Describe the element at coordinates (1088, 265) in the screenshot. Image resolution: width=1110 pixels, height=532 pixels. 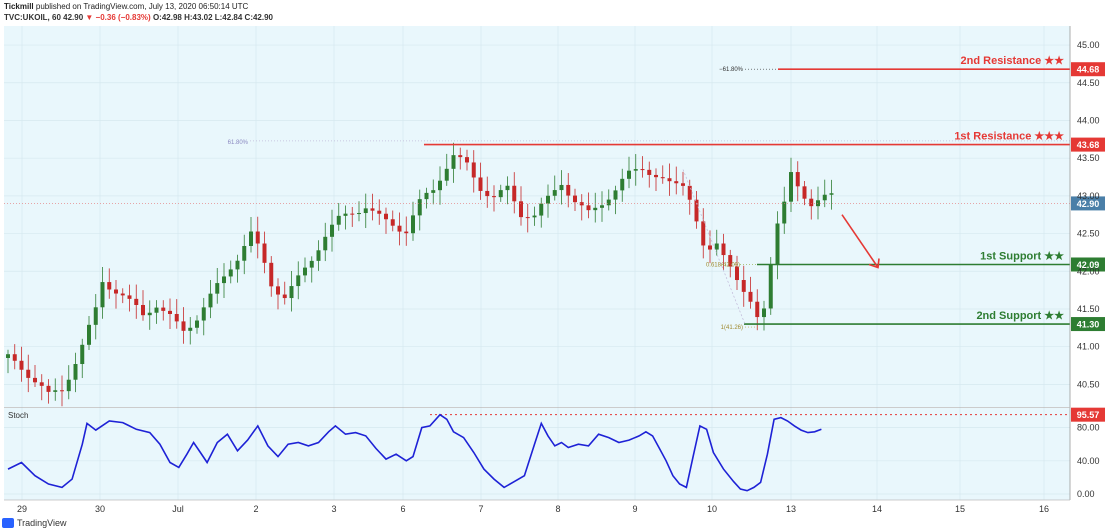
I see `level-tag-text: 42.09` at that location.